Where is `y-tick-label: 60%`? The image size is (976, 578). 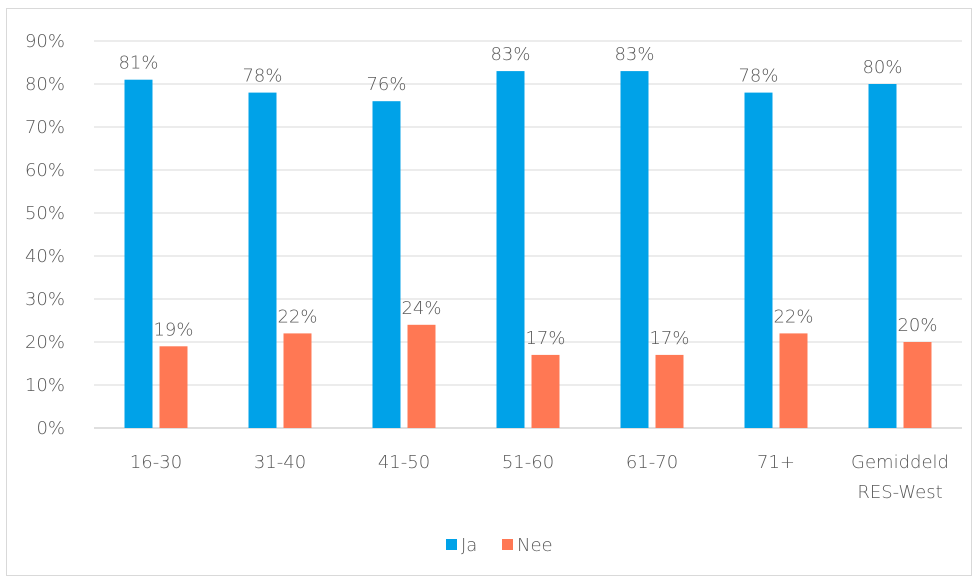
y-tick-label: 60% is located at coordinates (45, 170).